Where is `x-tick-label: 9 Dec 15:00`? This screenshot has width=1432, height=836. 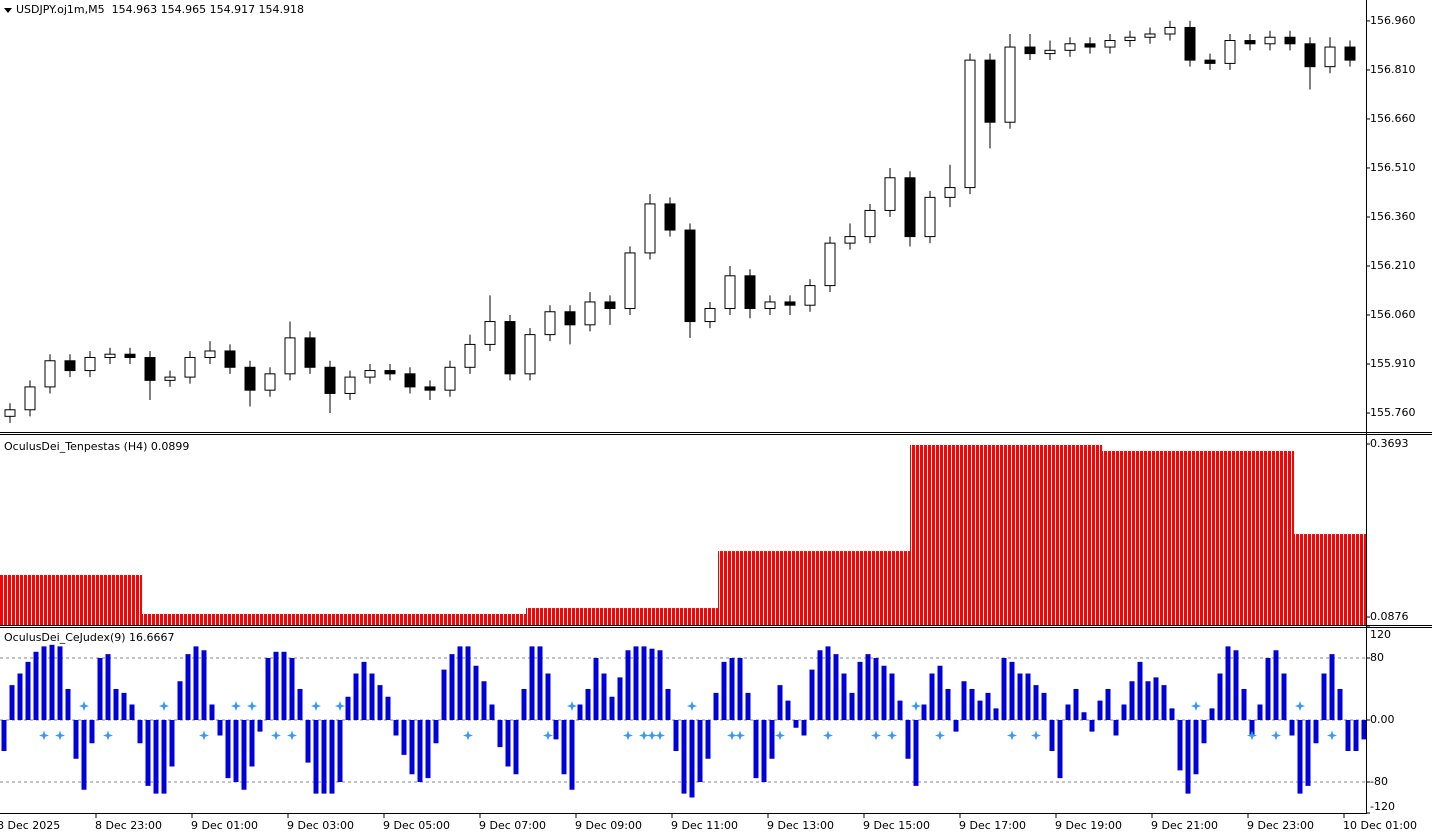 x-tick-label: 9 Dec 15:00 is located at coordinates (896, 825).